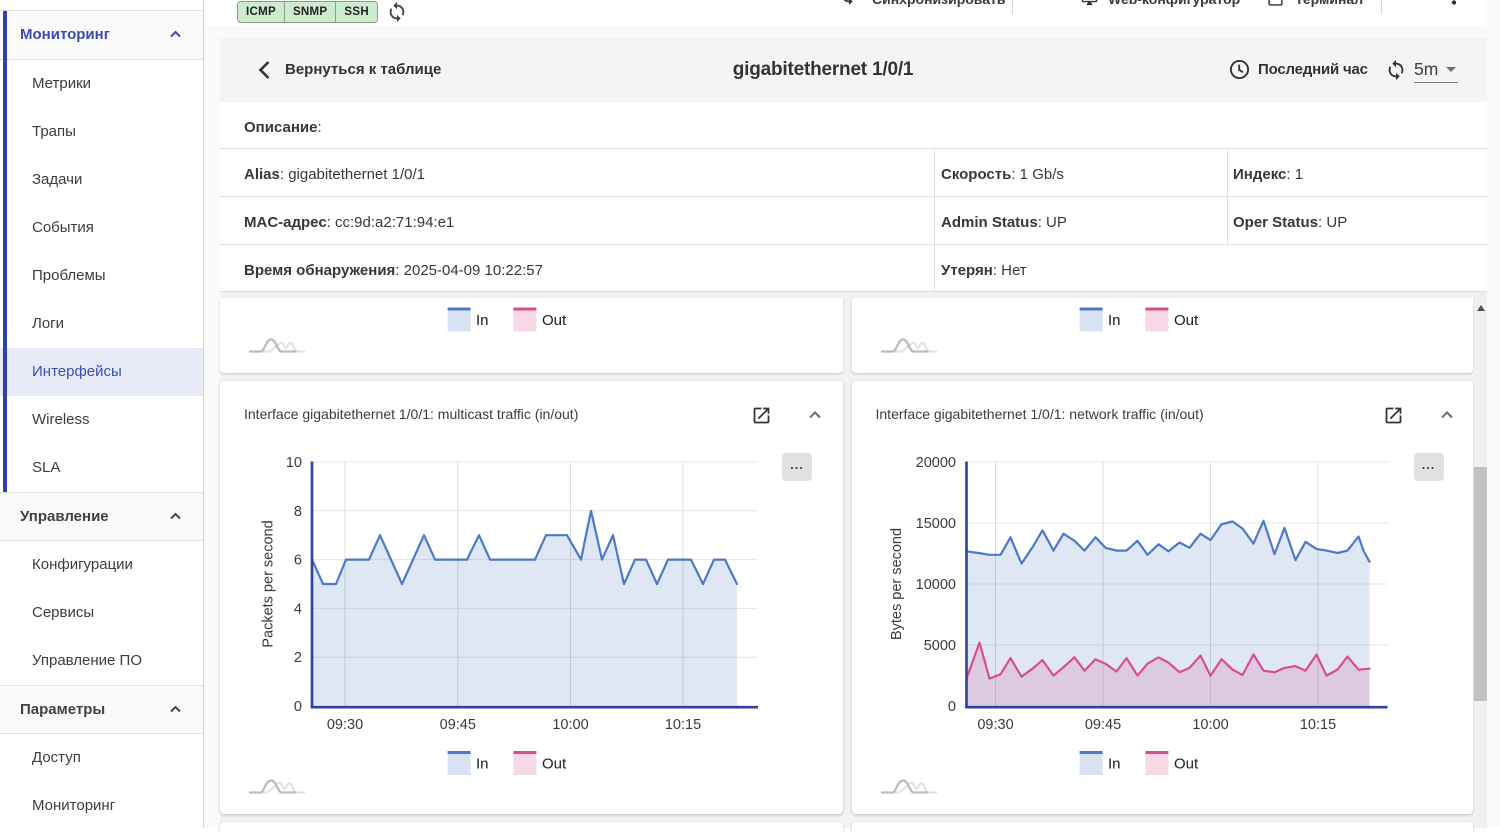  Describe the element at coordinates (935, 585) in the screenshot. I see `svg-text: 10000` at that location.